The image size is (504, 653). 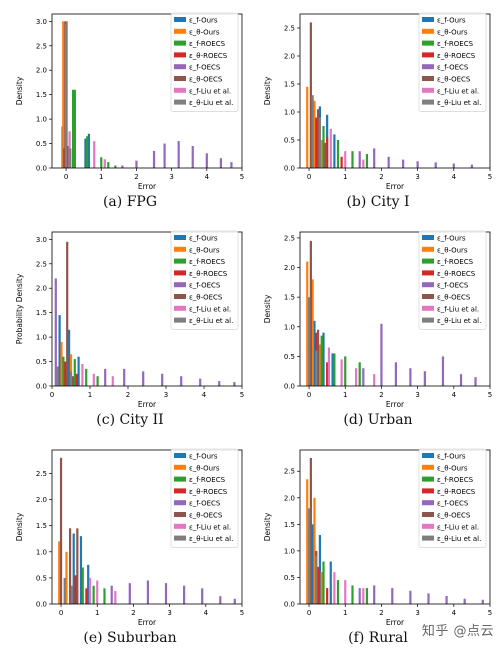 I want to click on legend-label: ε_θ-Ours, so click(x=204, y=32).